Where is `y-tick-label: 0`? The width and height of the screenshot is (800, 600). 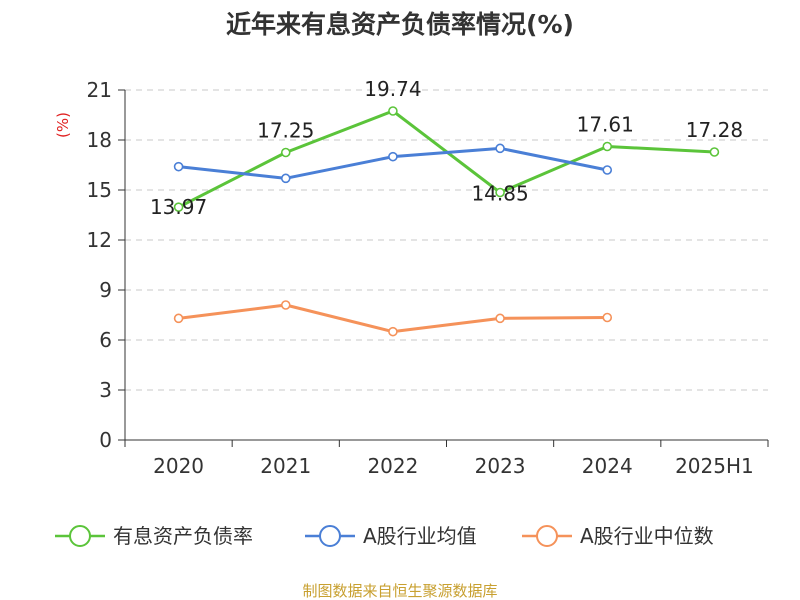 y-tick-label: 0 is located at coordinates (105, 440).